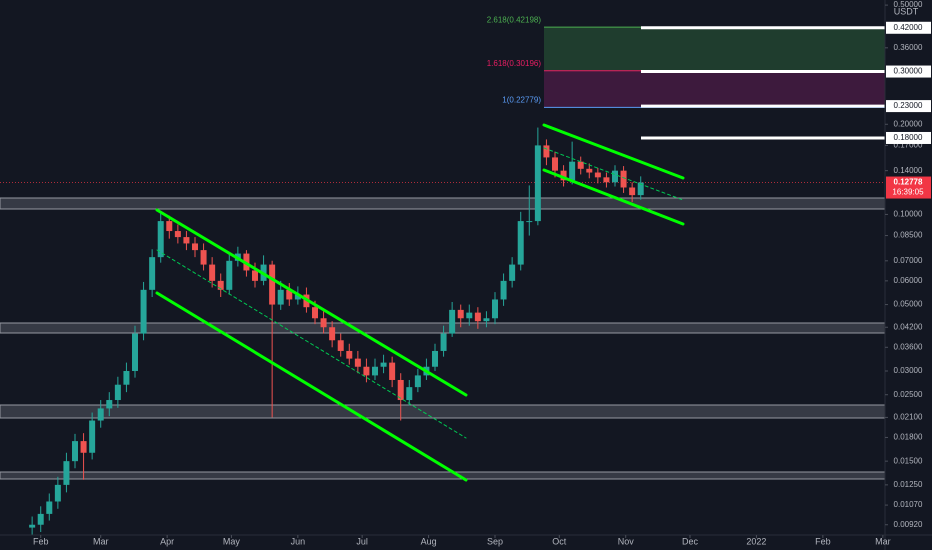  I want to click on y-tick-label: 0.17000, so click(908, 145).